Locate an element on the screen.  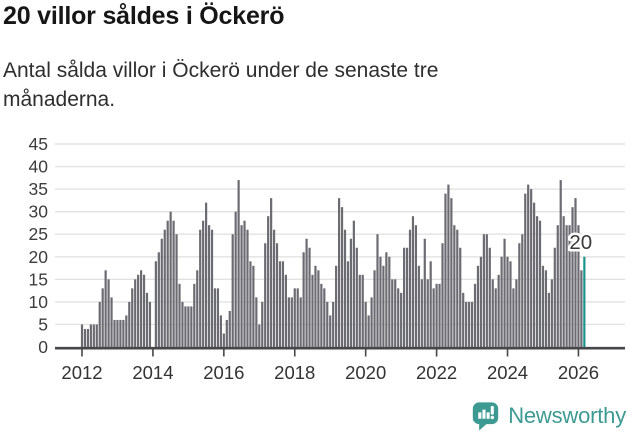
x-axis-tick-label: 2026 is located at coordinates (578, 372).